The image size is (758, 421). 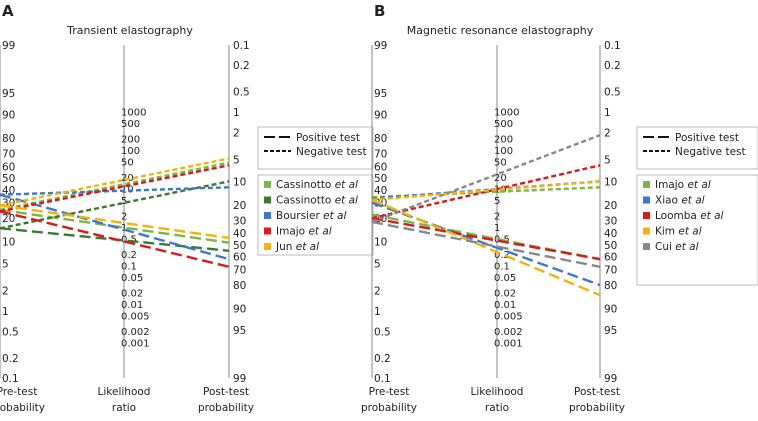 I want to click on likelihood-ratio-tick-label: 0.01, so click(x=132, y=305).